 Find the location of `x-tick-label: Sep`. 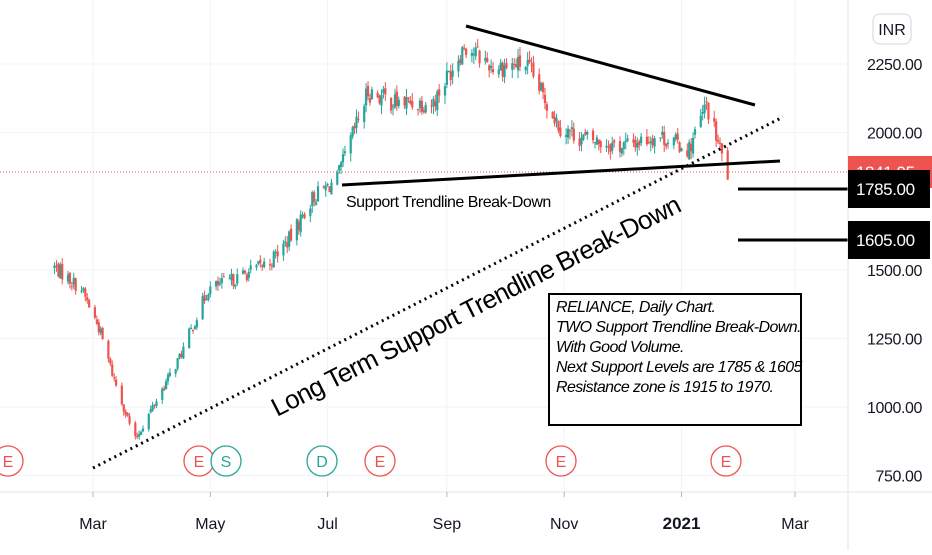

x-tick-label: Sep is located at coordinates (447, 524).